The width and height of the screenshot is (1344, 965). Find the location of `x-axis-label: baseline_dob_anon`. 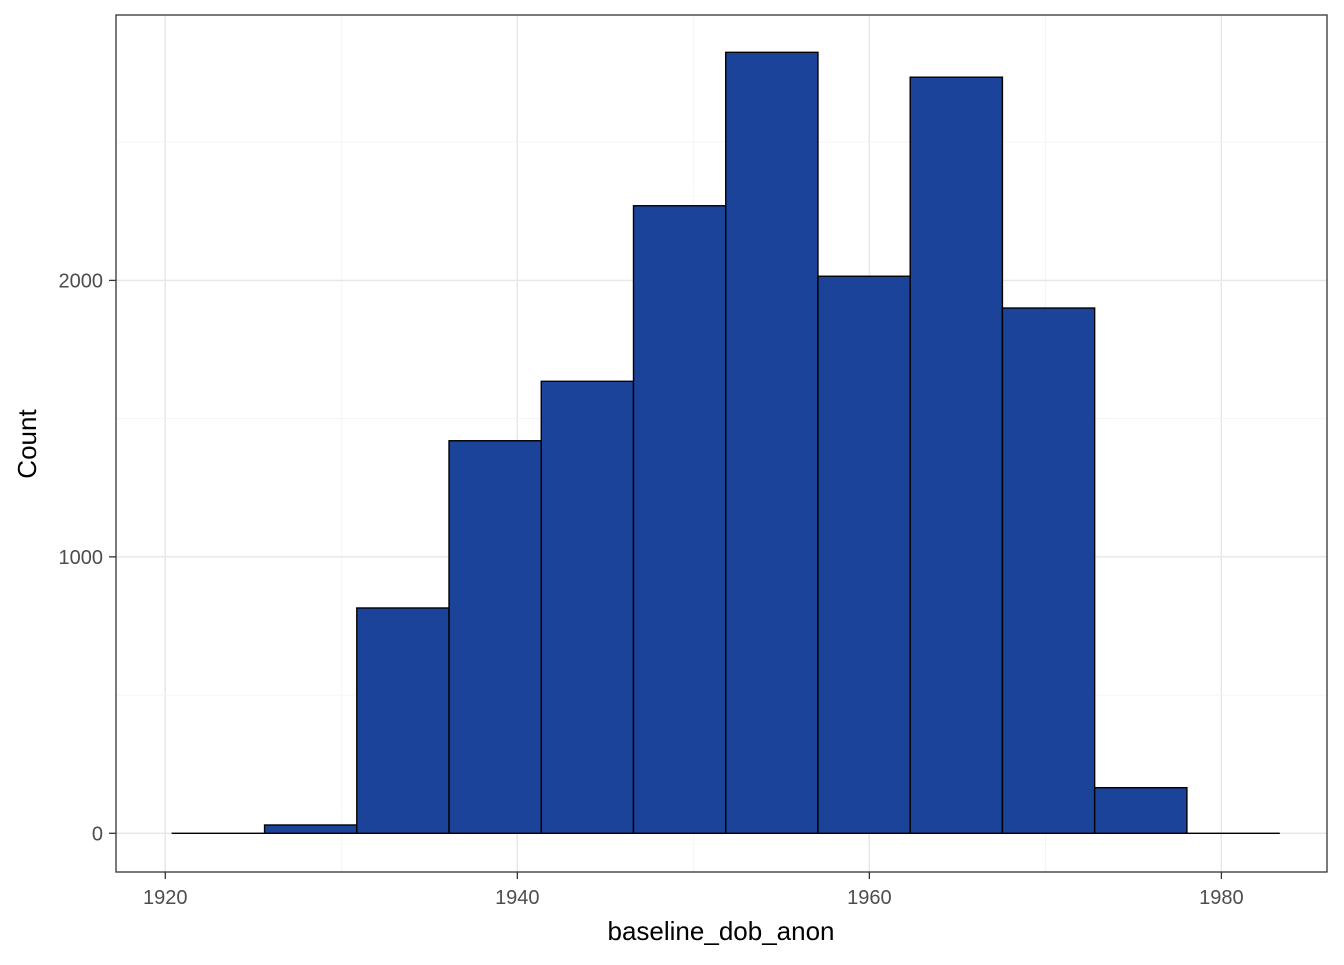

x-axis-label: baseline_dob_anon is located at coordinates (721, 931).